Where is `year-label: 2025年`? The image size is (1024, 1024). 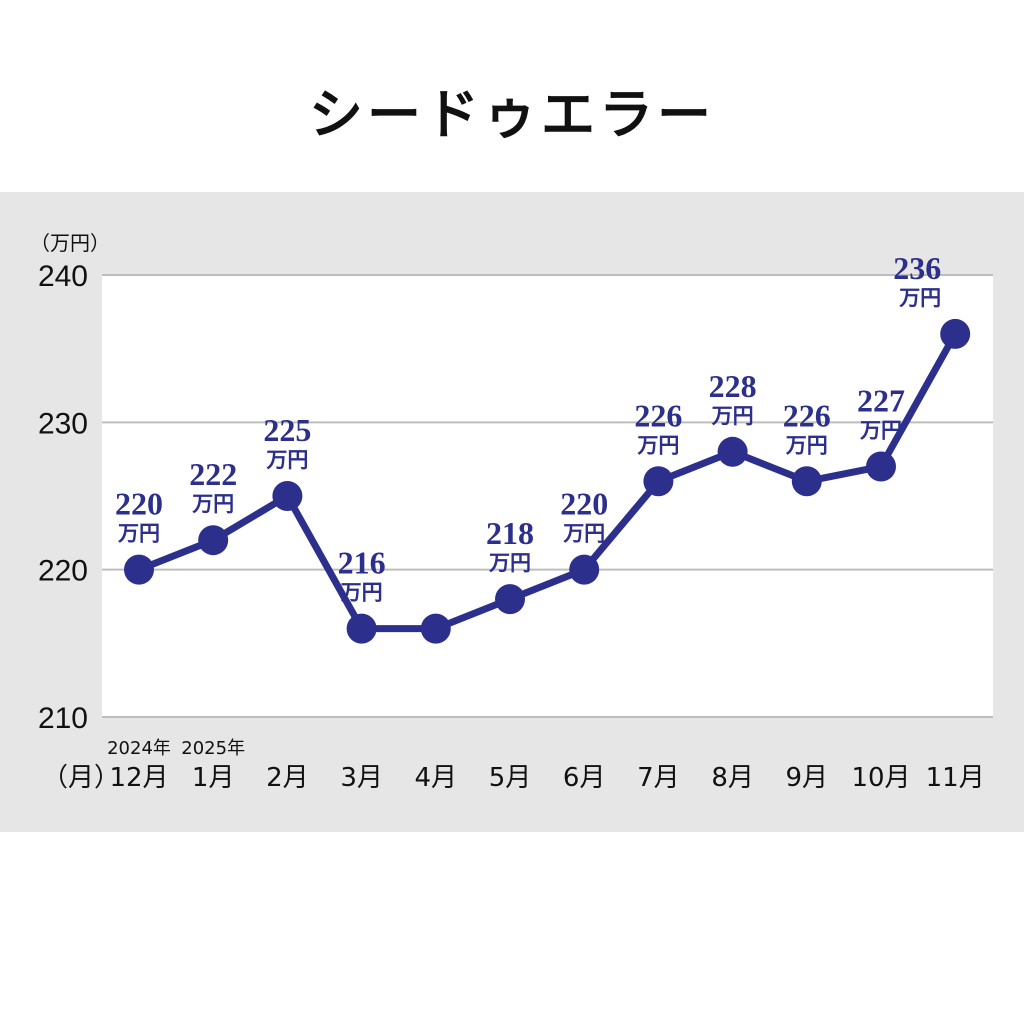
year-label: 2025年 is located at coordinates (213, 748).